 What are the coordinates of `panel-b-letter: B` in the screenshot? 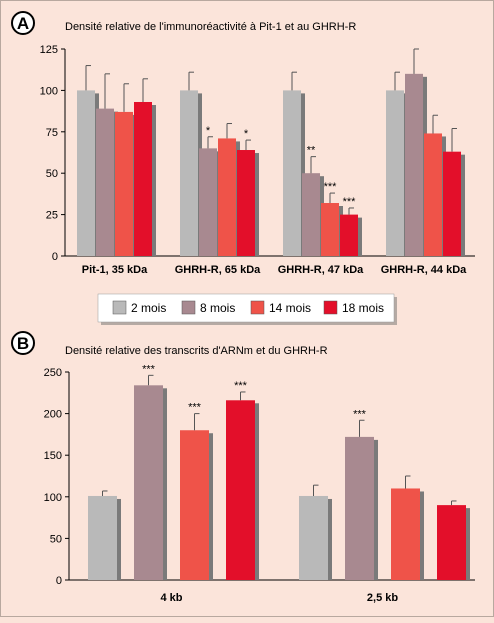 It's located at (23, 343).